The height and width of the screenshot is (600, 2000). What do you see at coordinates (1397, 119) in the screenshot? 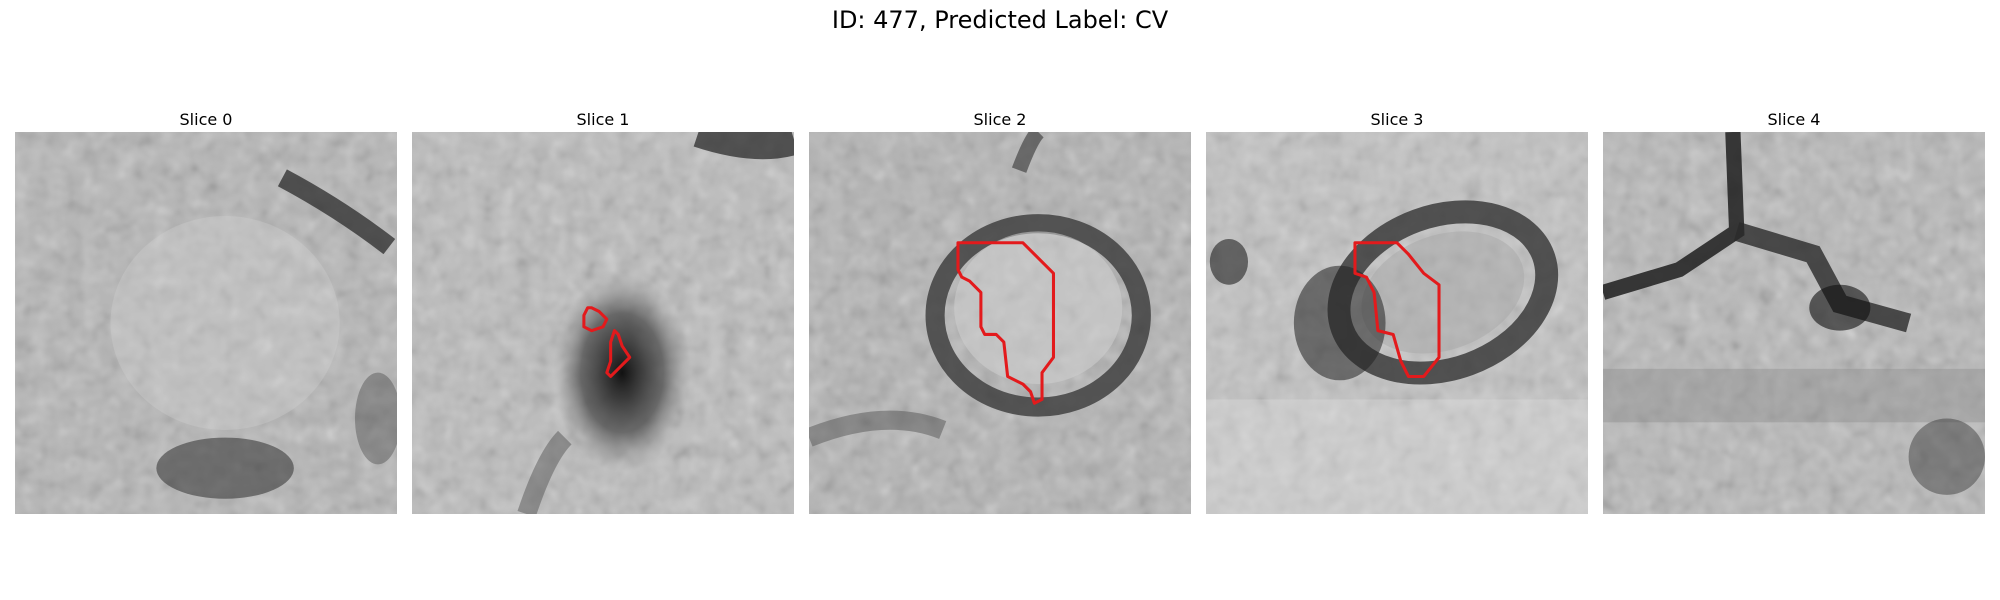
I see `panel-title: Slice 3` at bounding box center [1397, 119].